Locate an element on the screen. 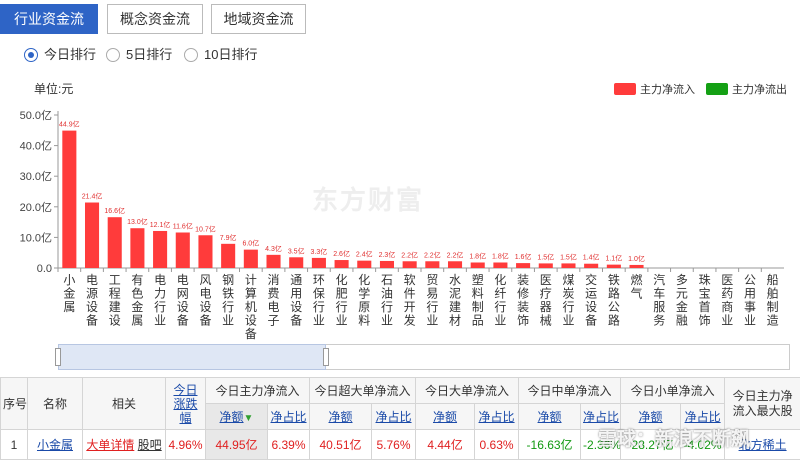  cell-related: 大单详情 股吧 is located at coordinates (124, 444).